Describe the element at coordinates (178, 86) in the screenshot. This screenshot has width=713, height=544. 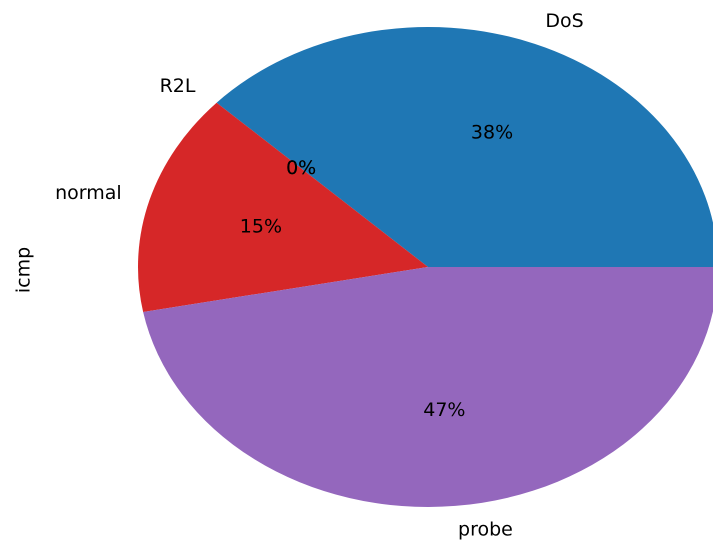
I see `slice-label: R2L` at that location.